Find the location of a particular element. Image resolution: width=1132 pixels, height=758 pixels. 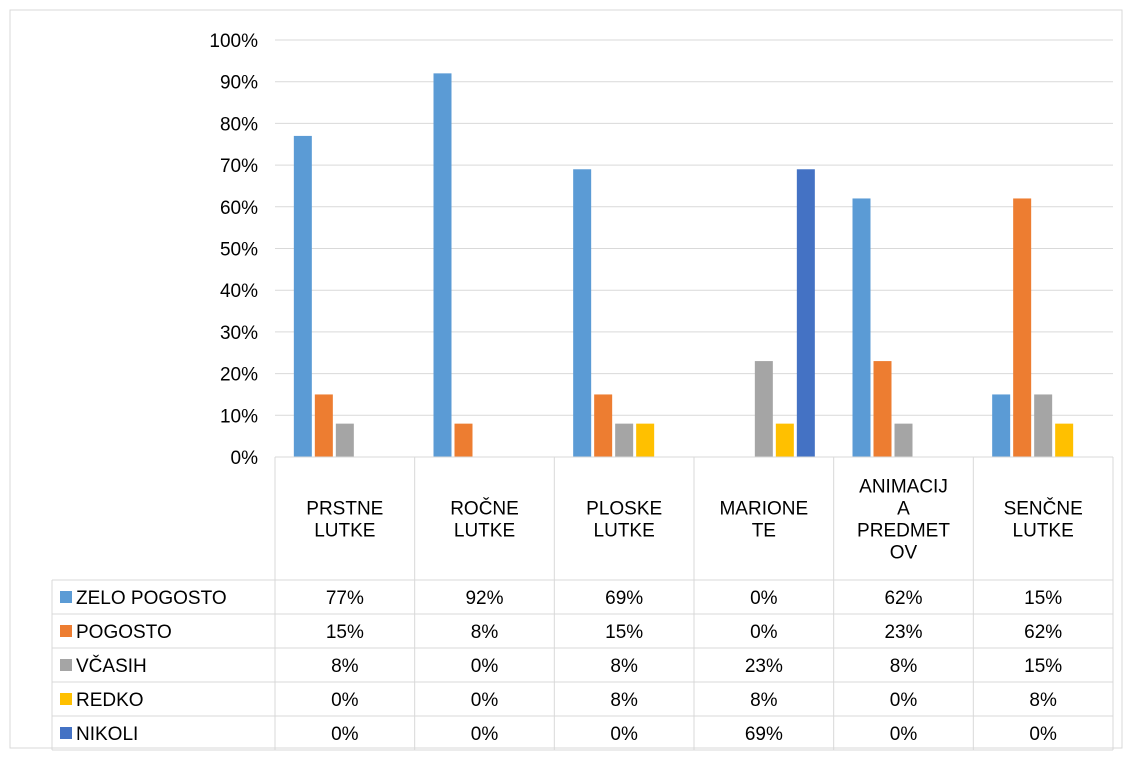

category-label: SENČNE is located at coordinates (1043, 509).